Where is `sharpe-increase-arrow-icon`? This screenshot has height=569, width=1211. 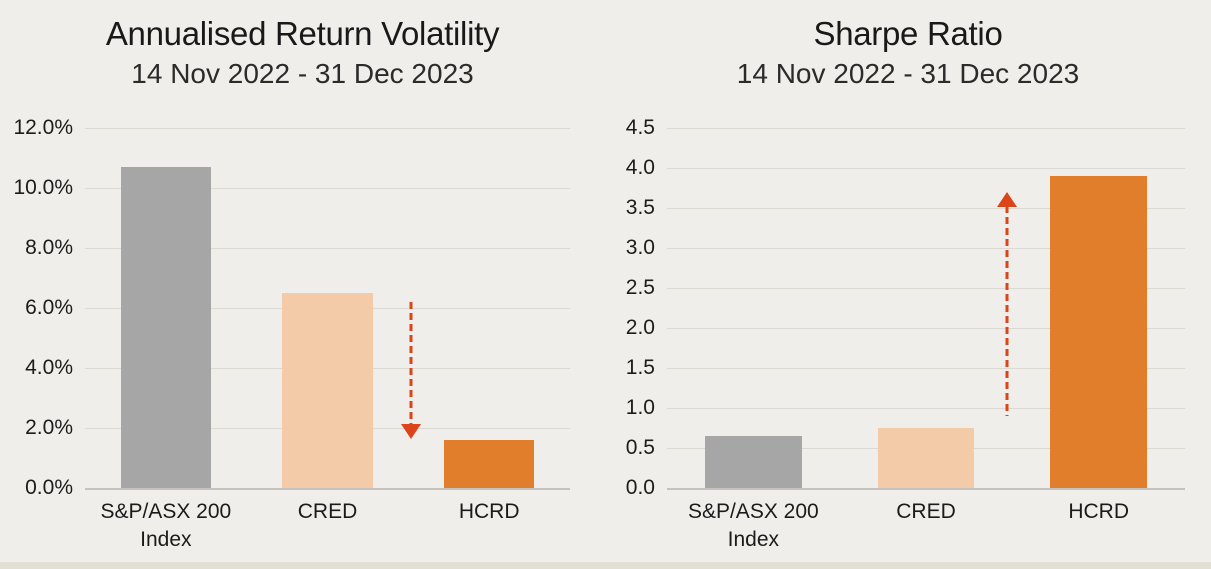 sharpe-increase-arrow-icon is located at coordinates (1007, 304).